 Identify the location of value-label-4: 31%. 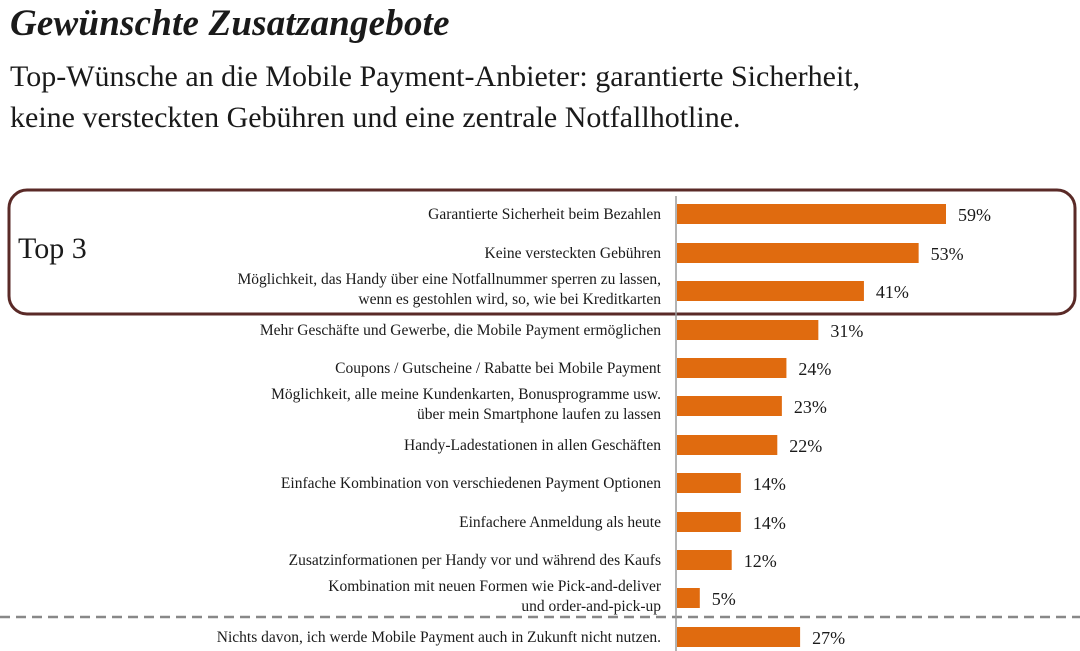
(846, 331).